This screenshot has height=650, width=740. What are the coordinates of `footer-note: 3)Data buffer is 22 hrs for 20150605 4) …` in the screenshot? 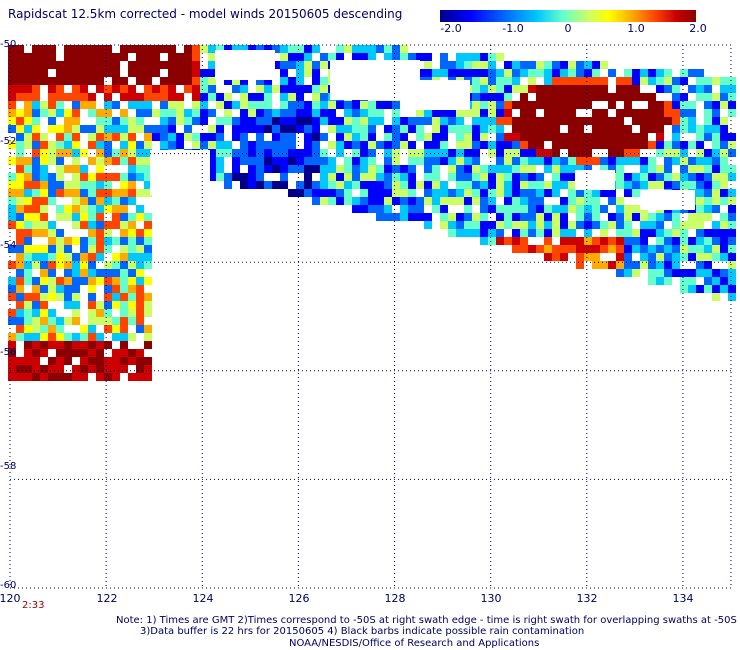 It's located at (362, 631).